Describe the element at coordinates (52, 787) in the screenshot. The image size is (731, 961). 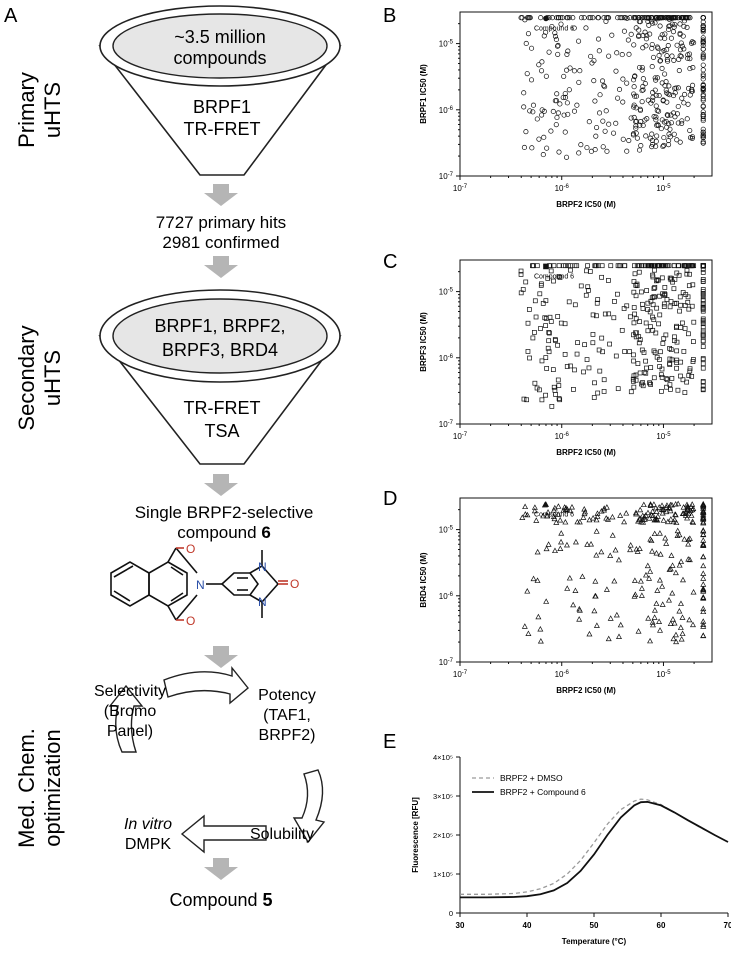
I see `stage-label-medchem-2: optimization` at that location.